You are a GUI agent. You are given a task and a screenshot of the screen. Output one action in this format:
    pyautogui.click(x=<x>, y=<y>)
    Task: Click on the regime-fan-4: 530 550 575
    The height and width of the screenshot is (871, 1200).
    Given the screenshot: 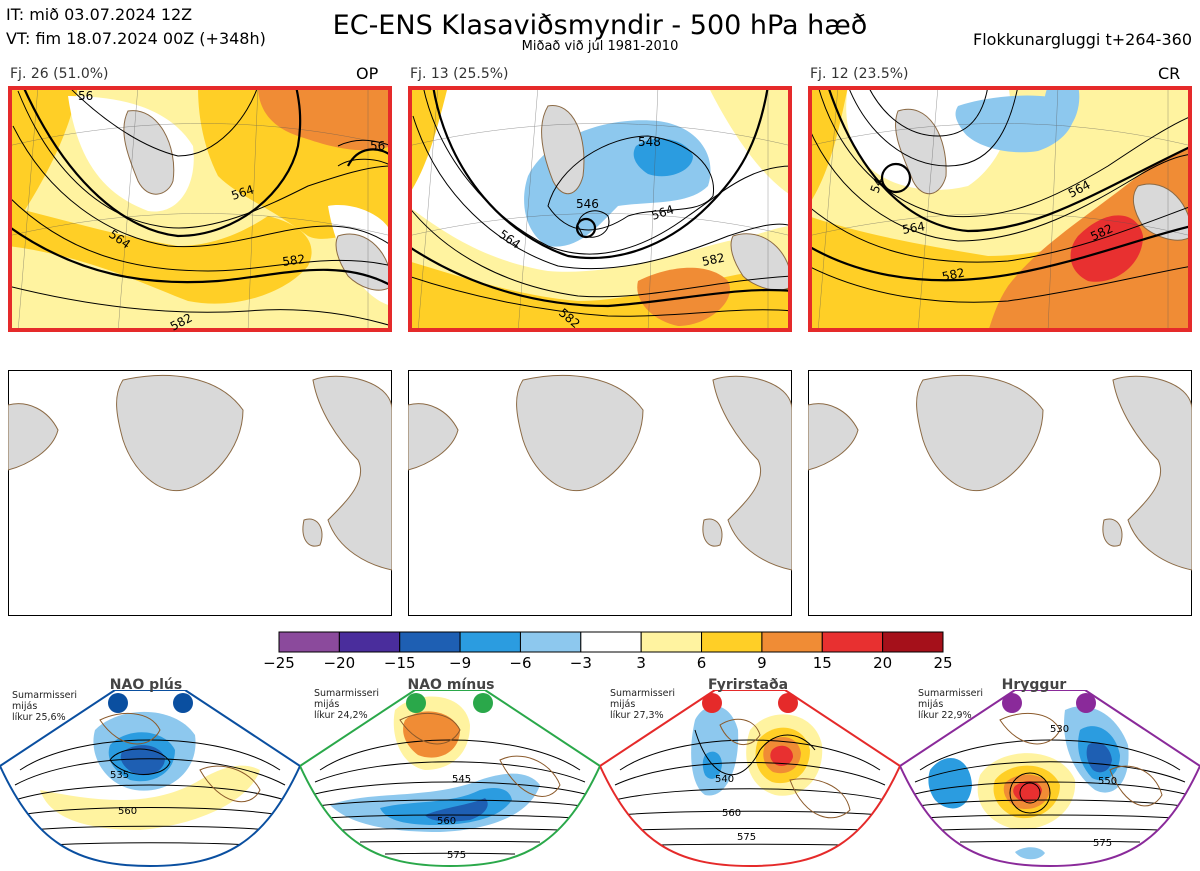 What is the action you would take?
    pyautogui.click(x=1050, y=779)
    